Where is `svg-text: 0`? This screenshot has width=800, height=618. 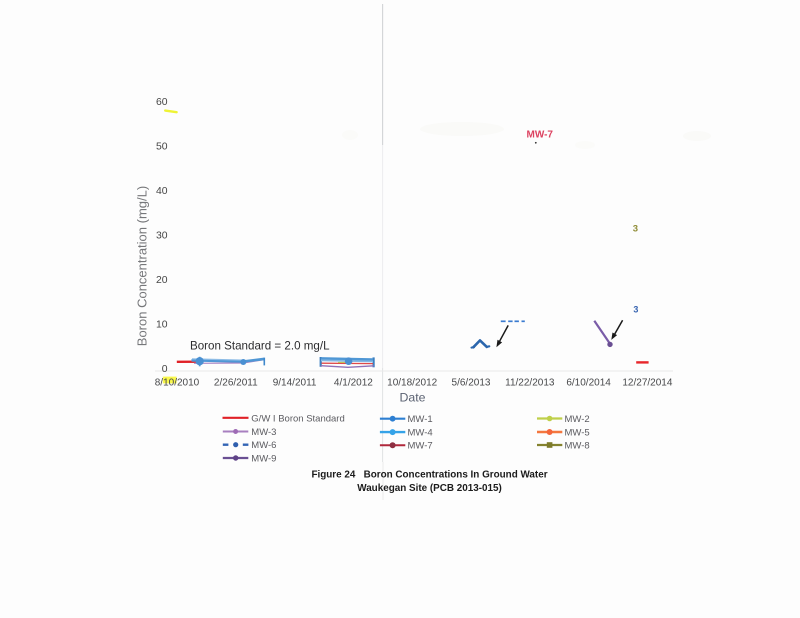 svg-text: 0 is located at coordinates (165, 369).